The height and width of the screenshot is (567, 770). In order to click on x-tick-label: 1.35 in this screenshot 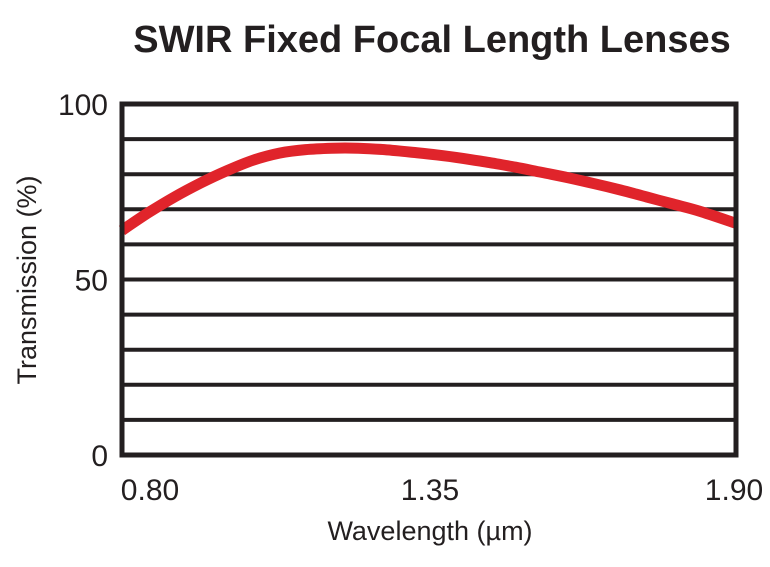, I will do `click(430, 490)`.